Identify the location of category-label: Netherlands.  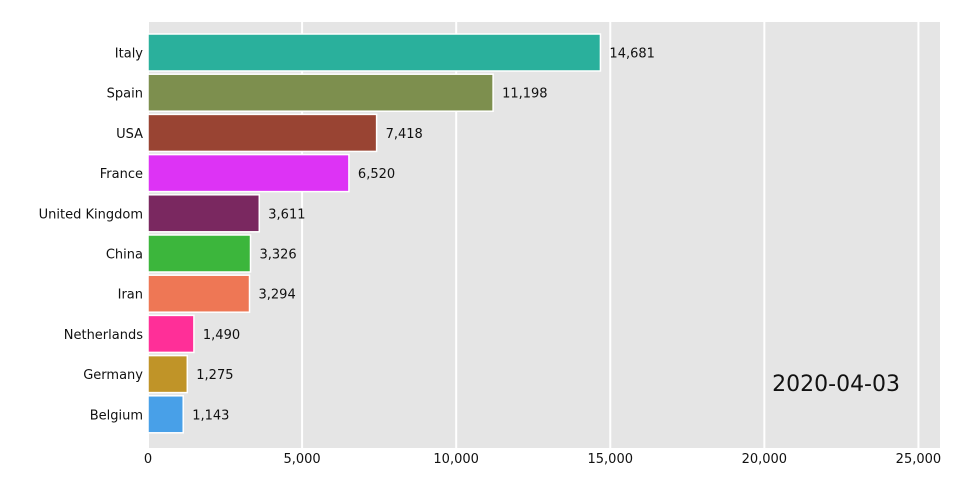
(103, 335).